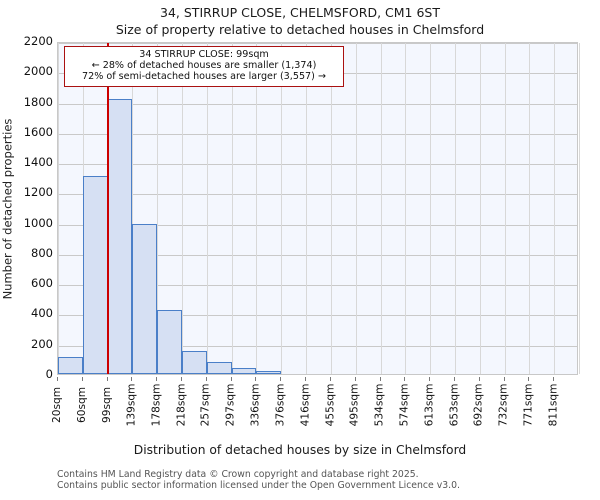  I want to click on x-axis-tick: 613sqm, so click(429, 407).